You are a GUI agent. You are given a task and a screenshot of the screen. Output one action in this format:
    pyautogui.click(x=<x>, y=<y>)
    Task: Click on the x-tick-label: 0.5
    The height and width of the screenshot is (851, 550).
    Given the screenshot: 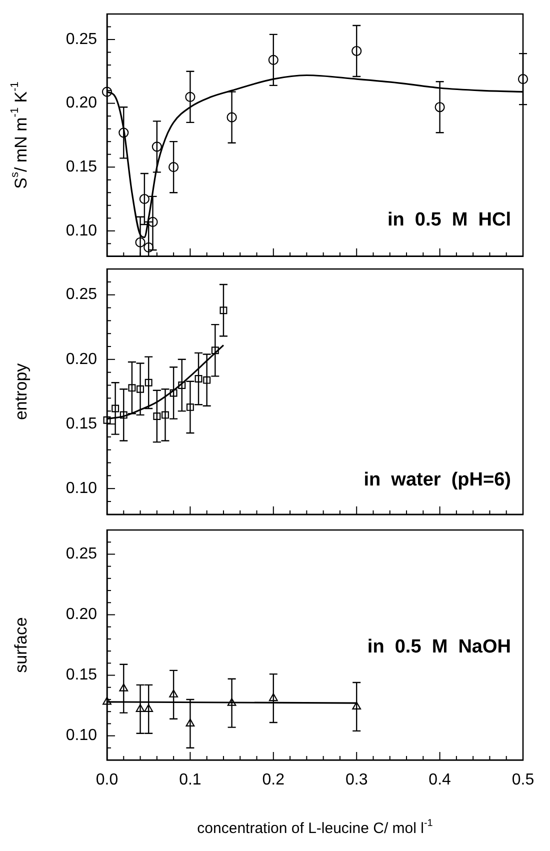 What is the action you would take?
    pyautogui.click(x=523, y=779)
    